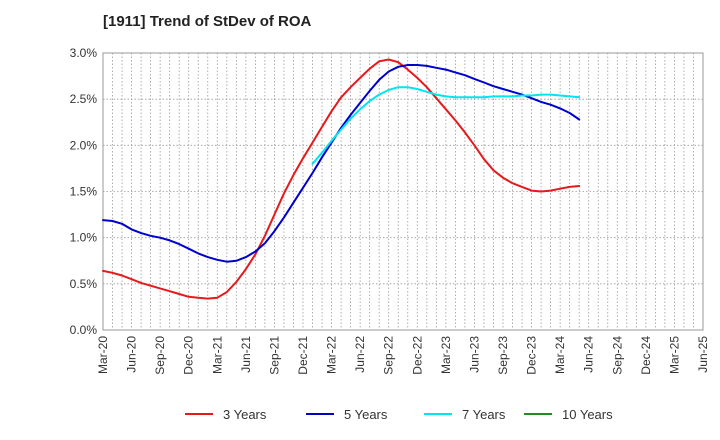 This screenshot has height=440, width=720. Describe the element at coordinates (103, 355) in the screenshot. I see `x-tick-label: Mar-20` at that location.